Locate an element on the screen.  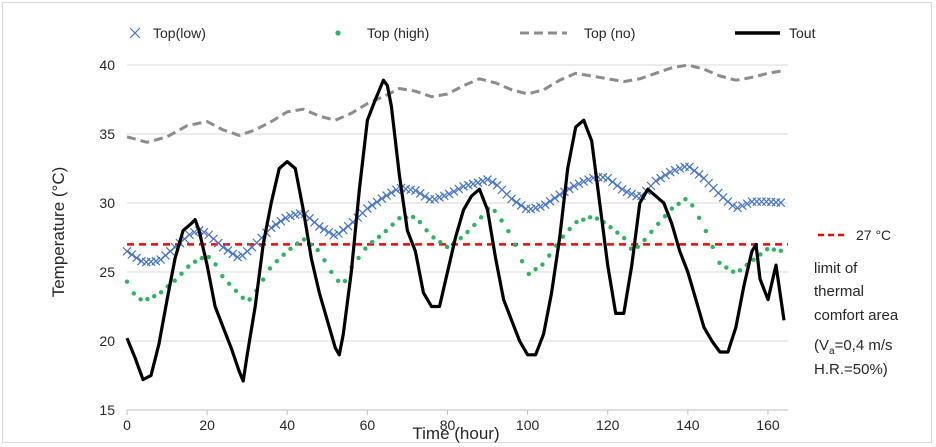
x-tick-label: 120 is located at coordinates (608, 425).